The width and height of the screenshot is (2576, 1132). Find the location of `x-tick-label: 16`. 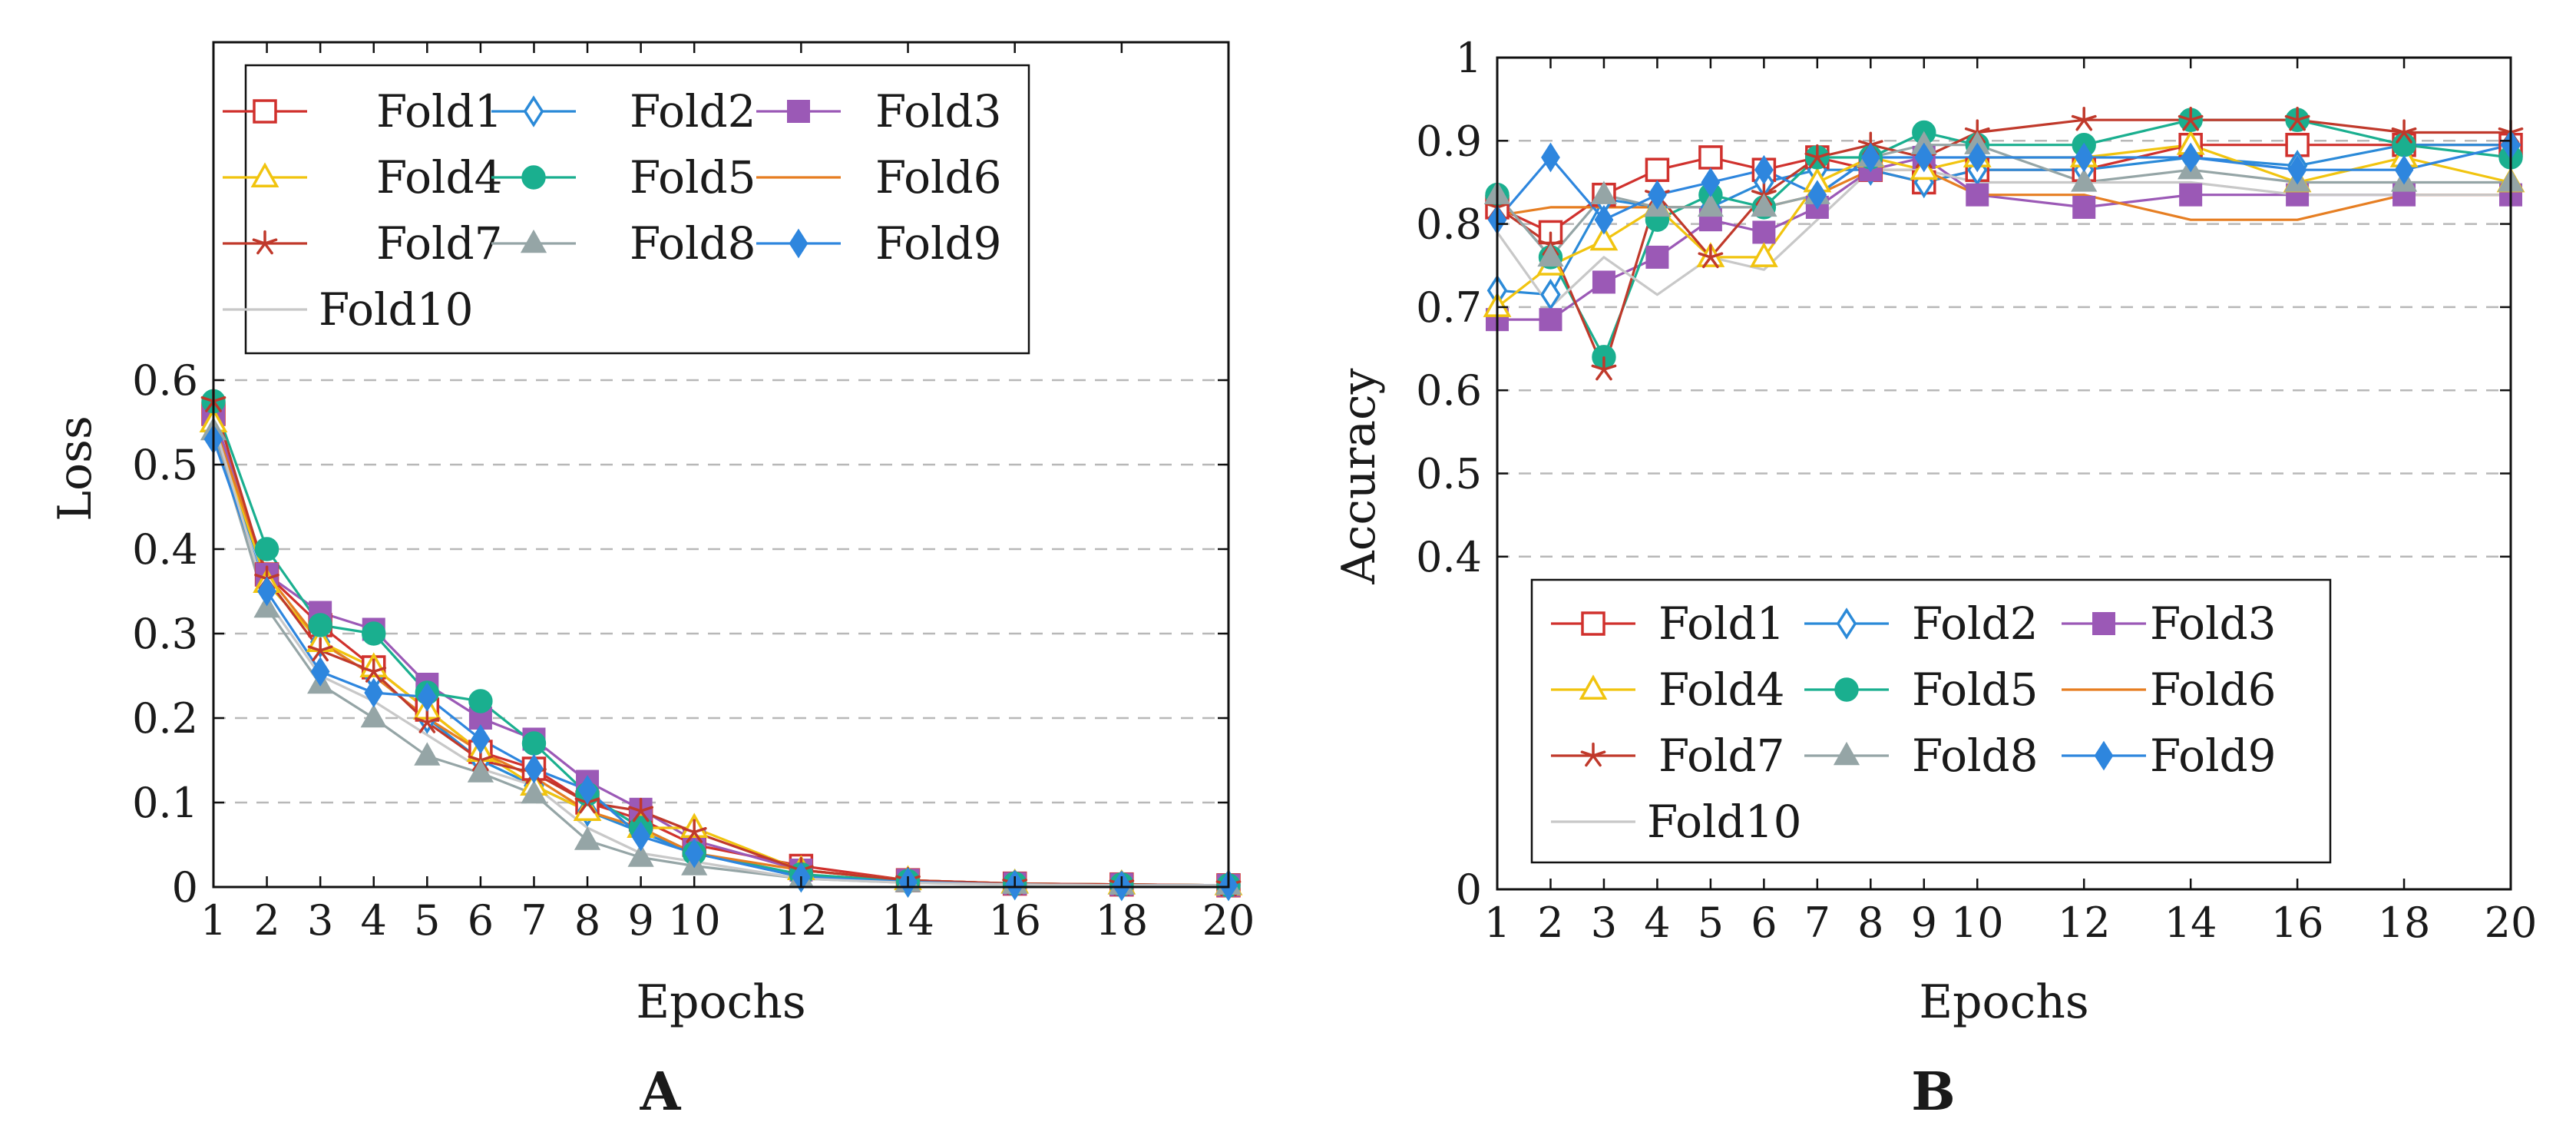

x-tick-label: 16 is located at coordinates (2297, 923).